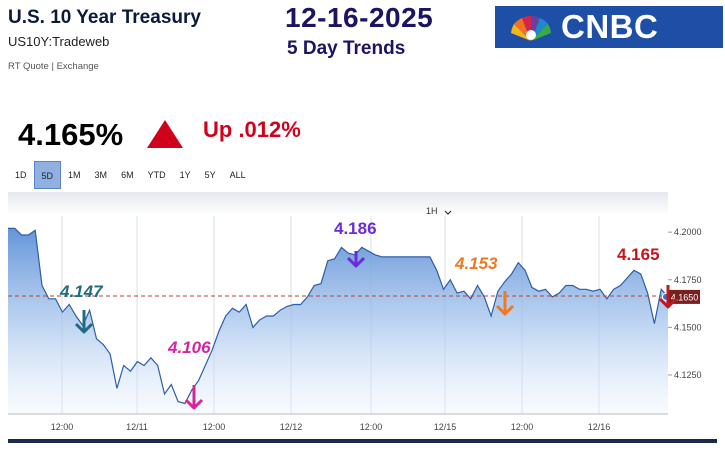  I want to click on x-tick-label: 12/11, so click(137, 427).